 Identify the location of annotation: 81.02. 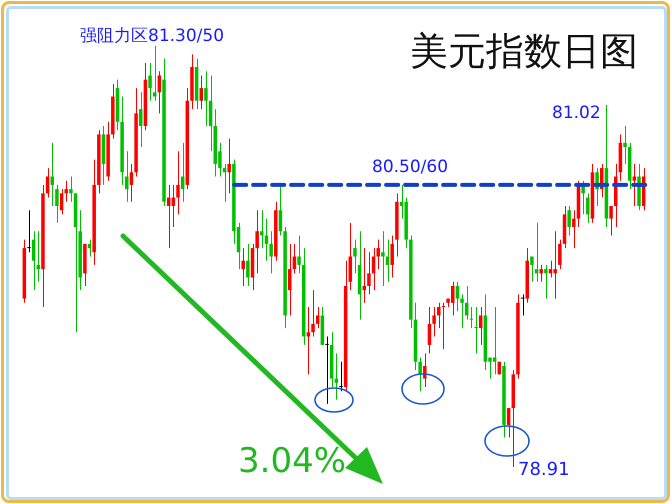
(576, 113).